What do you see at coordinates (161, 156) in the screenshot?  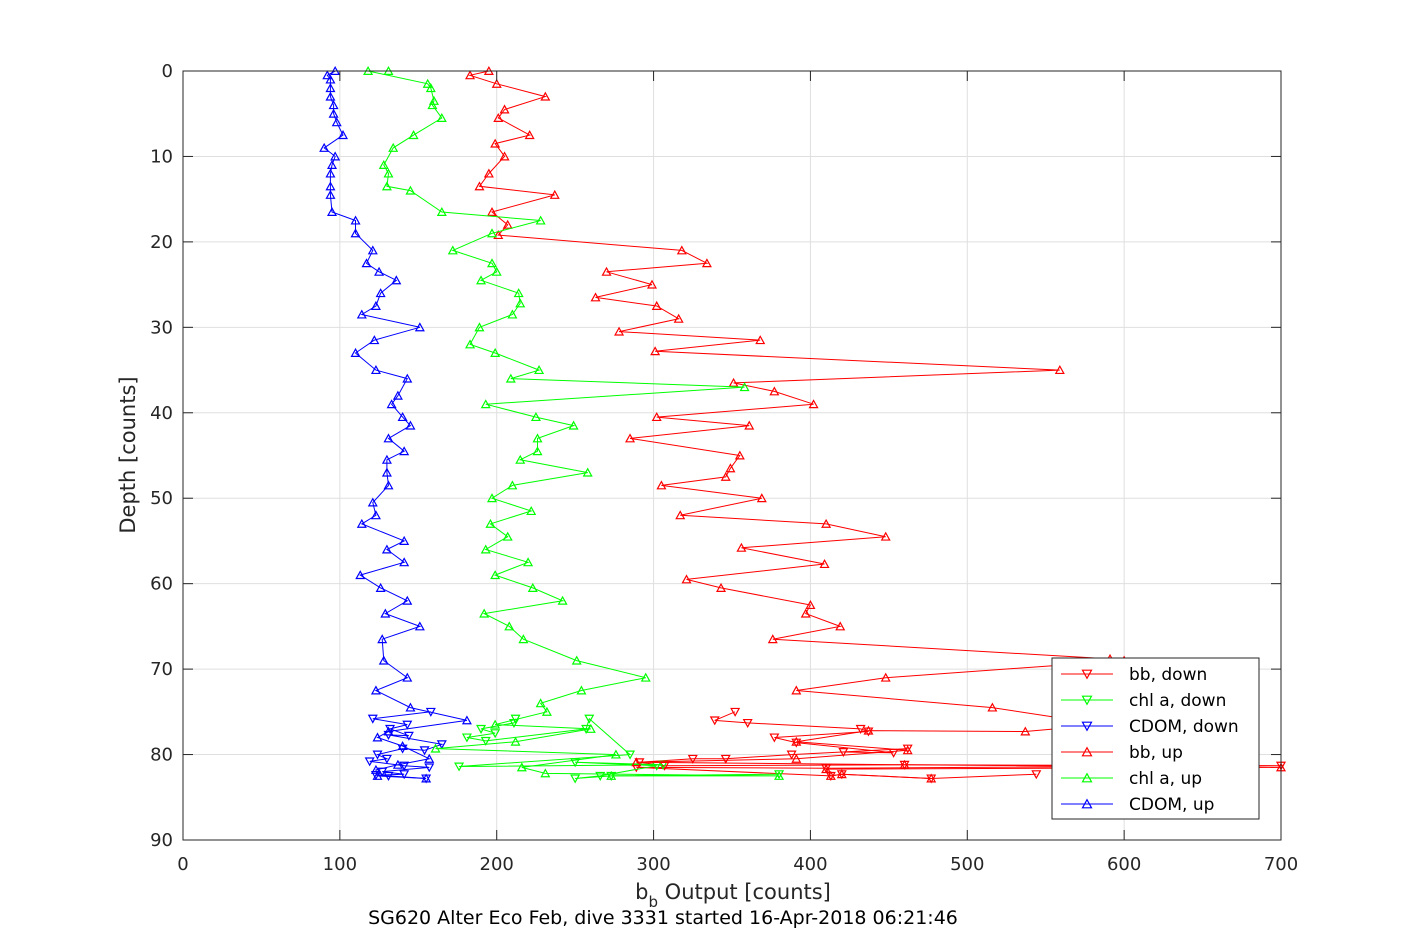 I see `y-tick-label: 10` at bounding box center [161, 156].